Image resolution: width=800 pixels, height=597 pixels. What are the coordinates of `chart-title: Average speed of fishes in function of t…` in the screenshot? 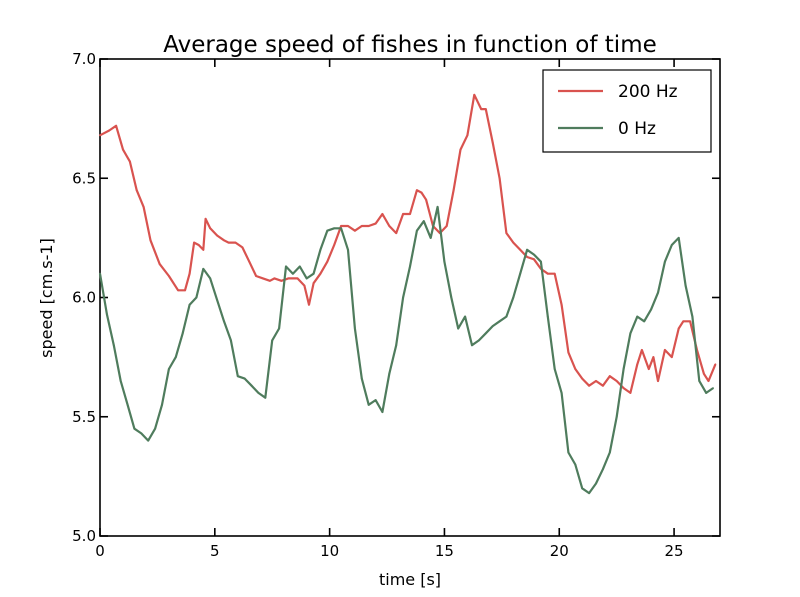 It's located at (410, 45).